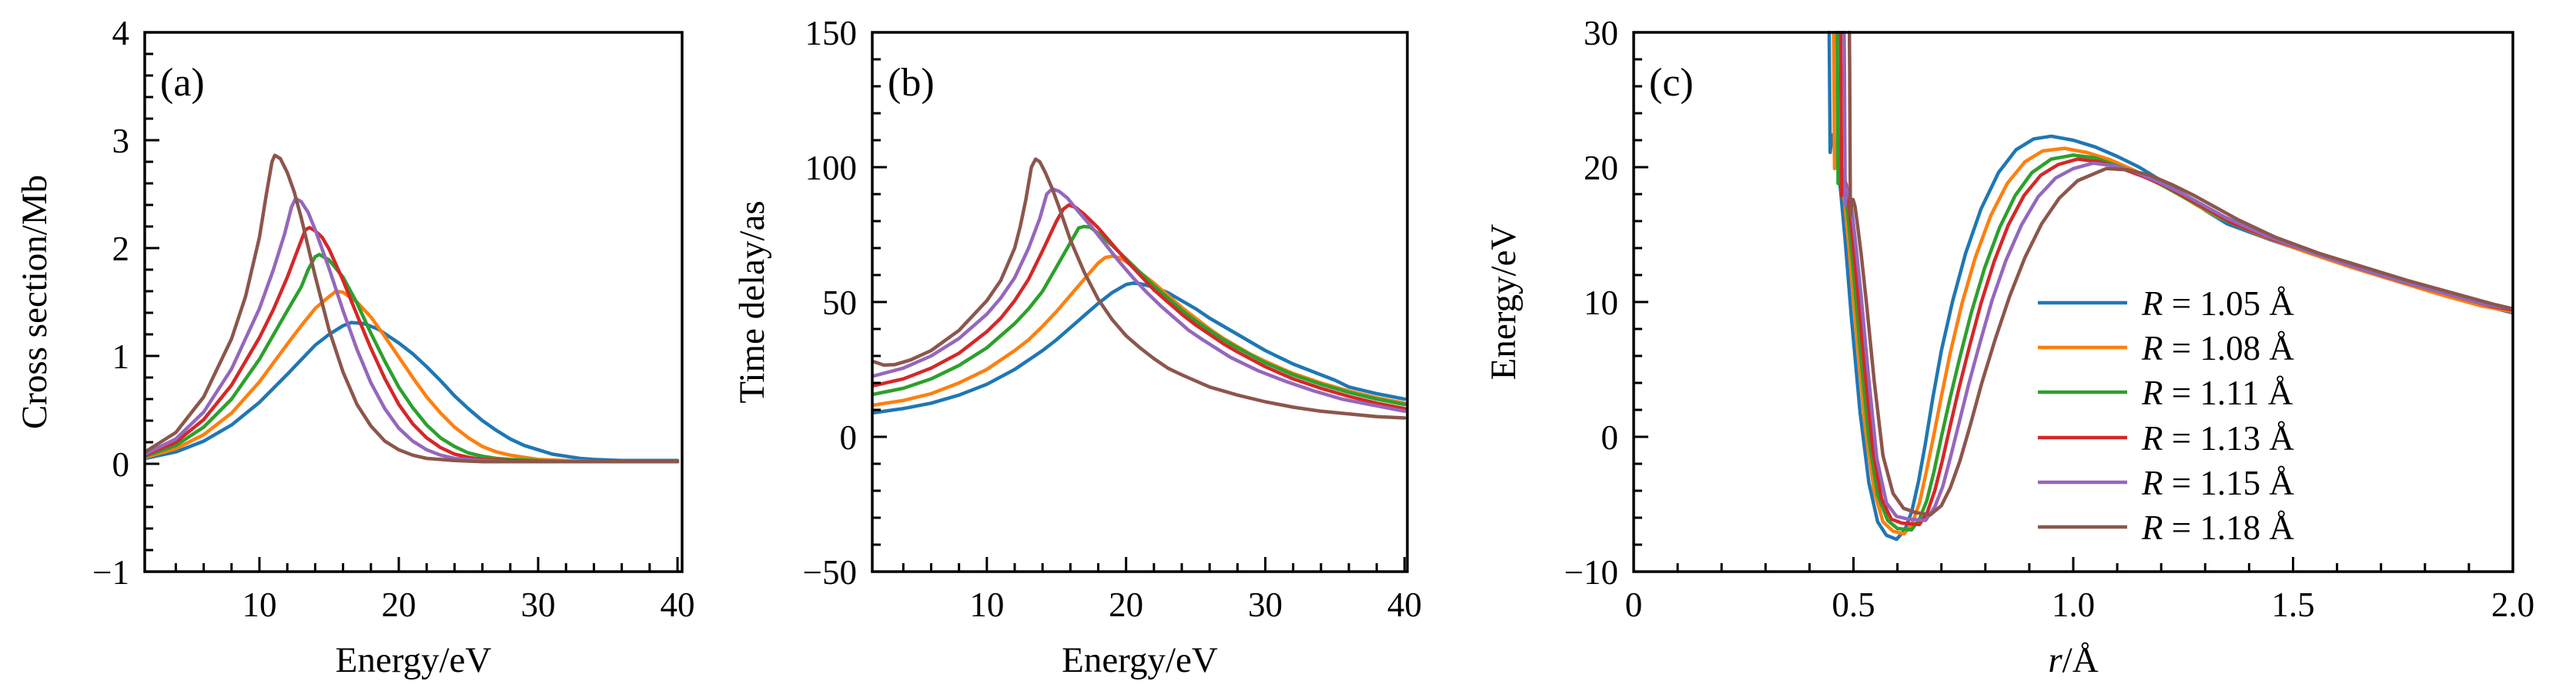  I want to click on x-axis-title-a: Energy/eV, so click(414, 660).